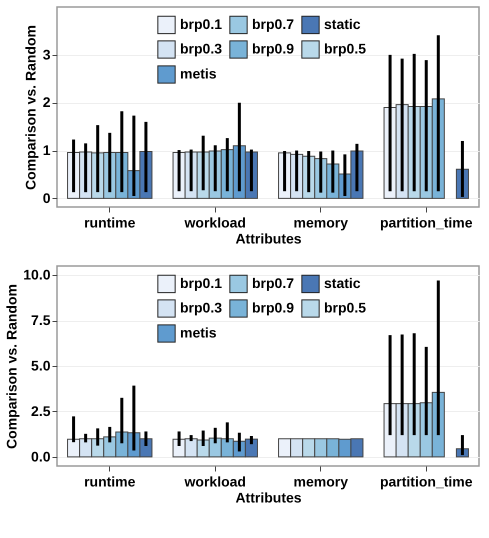  What do you see at coordinates (46, 198) in the screenshot?
I see `y-tick-label: 0` at bounding box center [46, 198].